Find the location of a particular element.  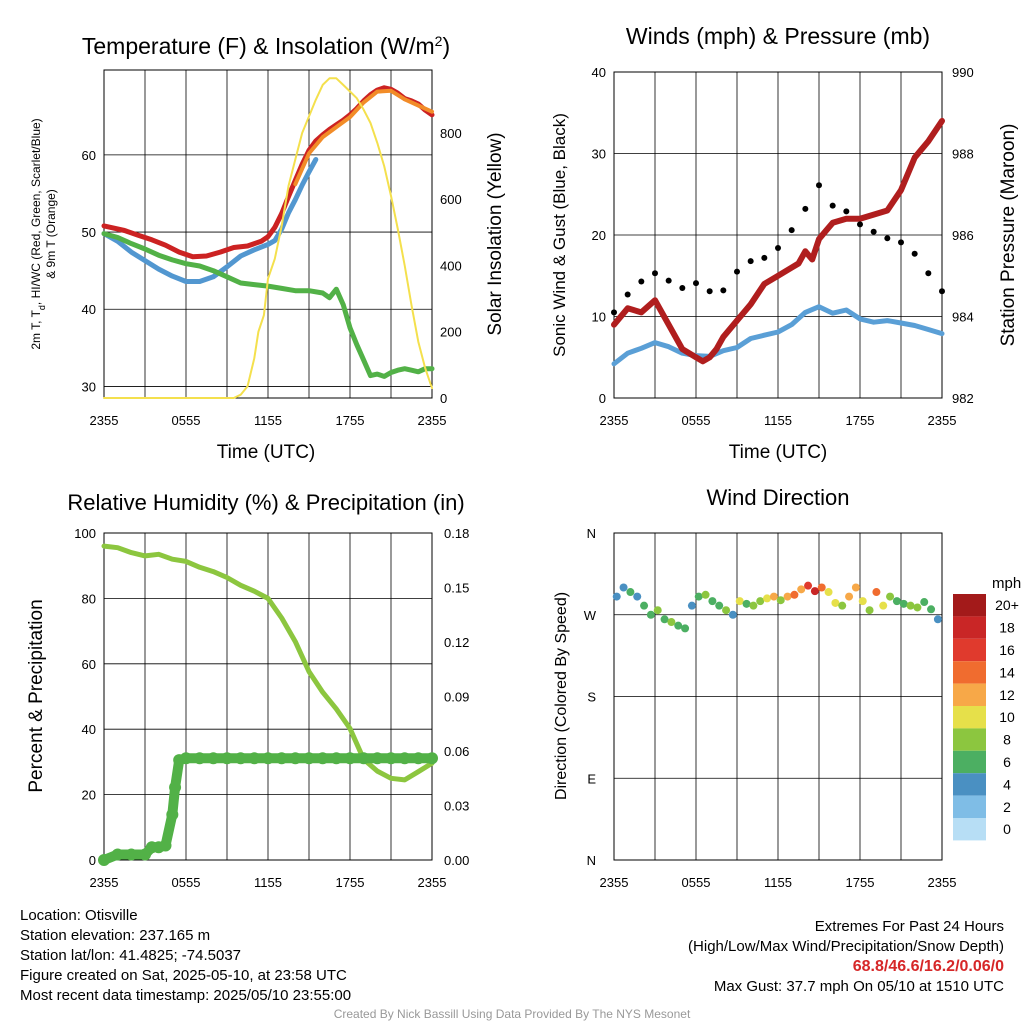

winds-title: Winds (mph) & Pressure (mb) is located at coordinates (778, 36).